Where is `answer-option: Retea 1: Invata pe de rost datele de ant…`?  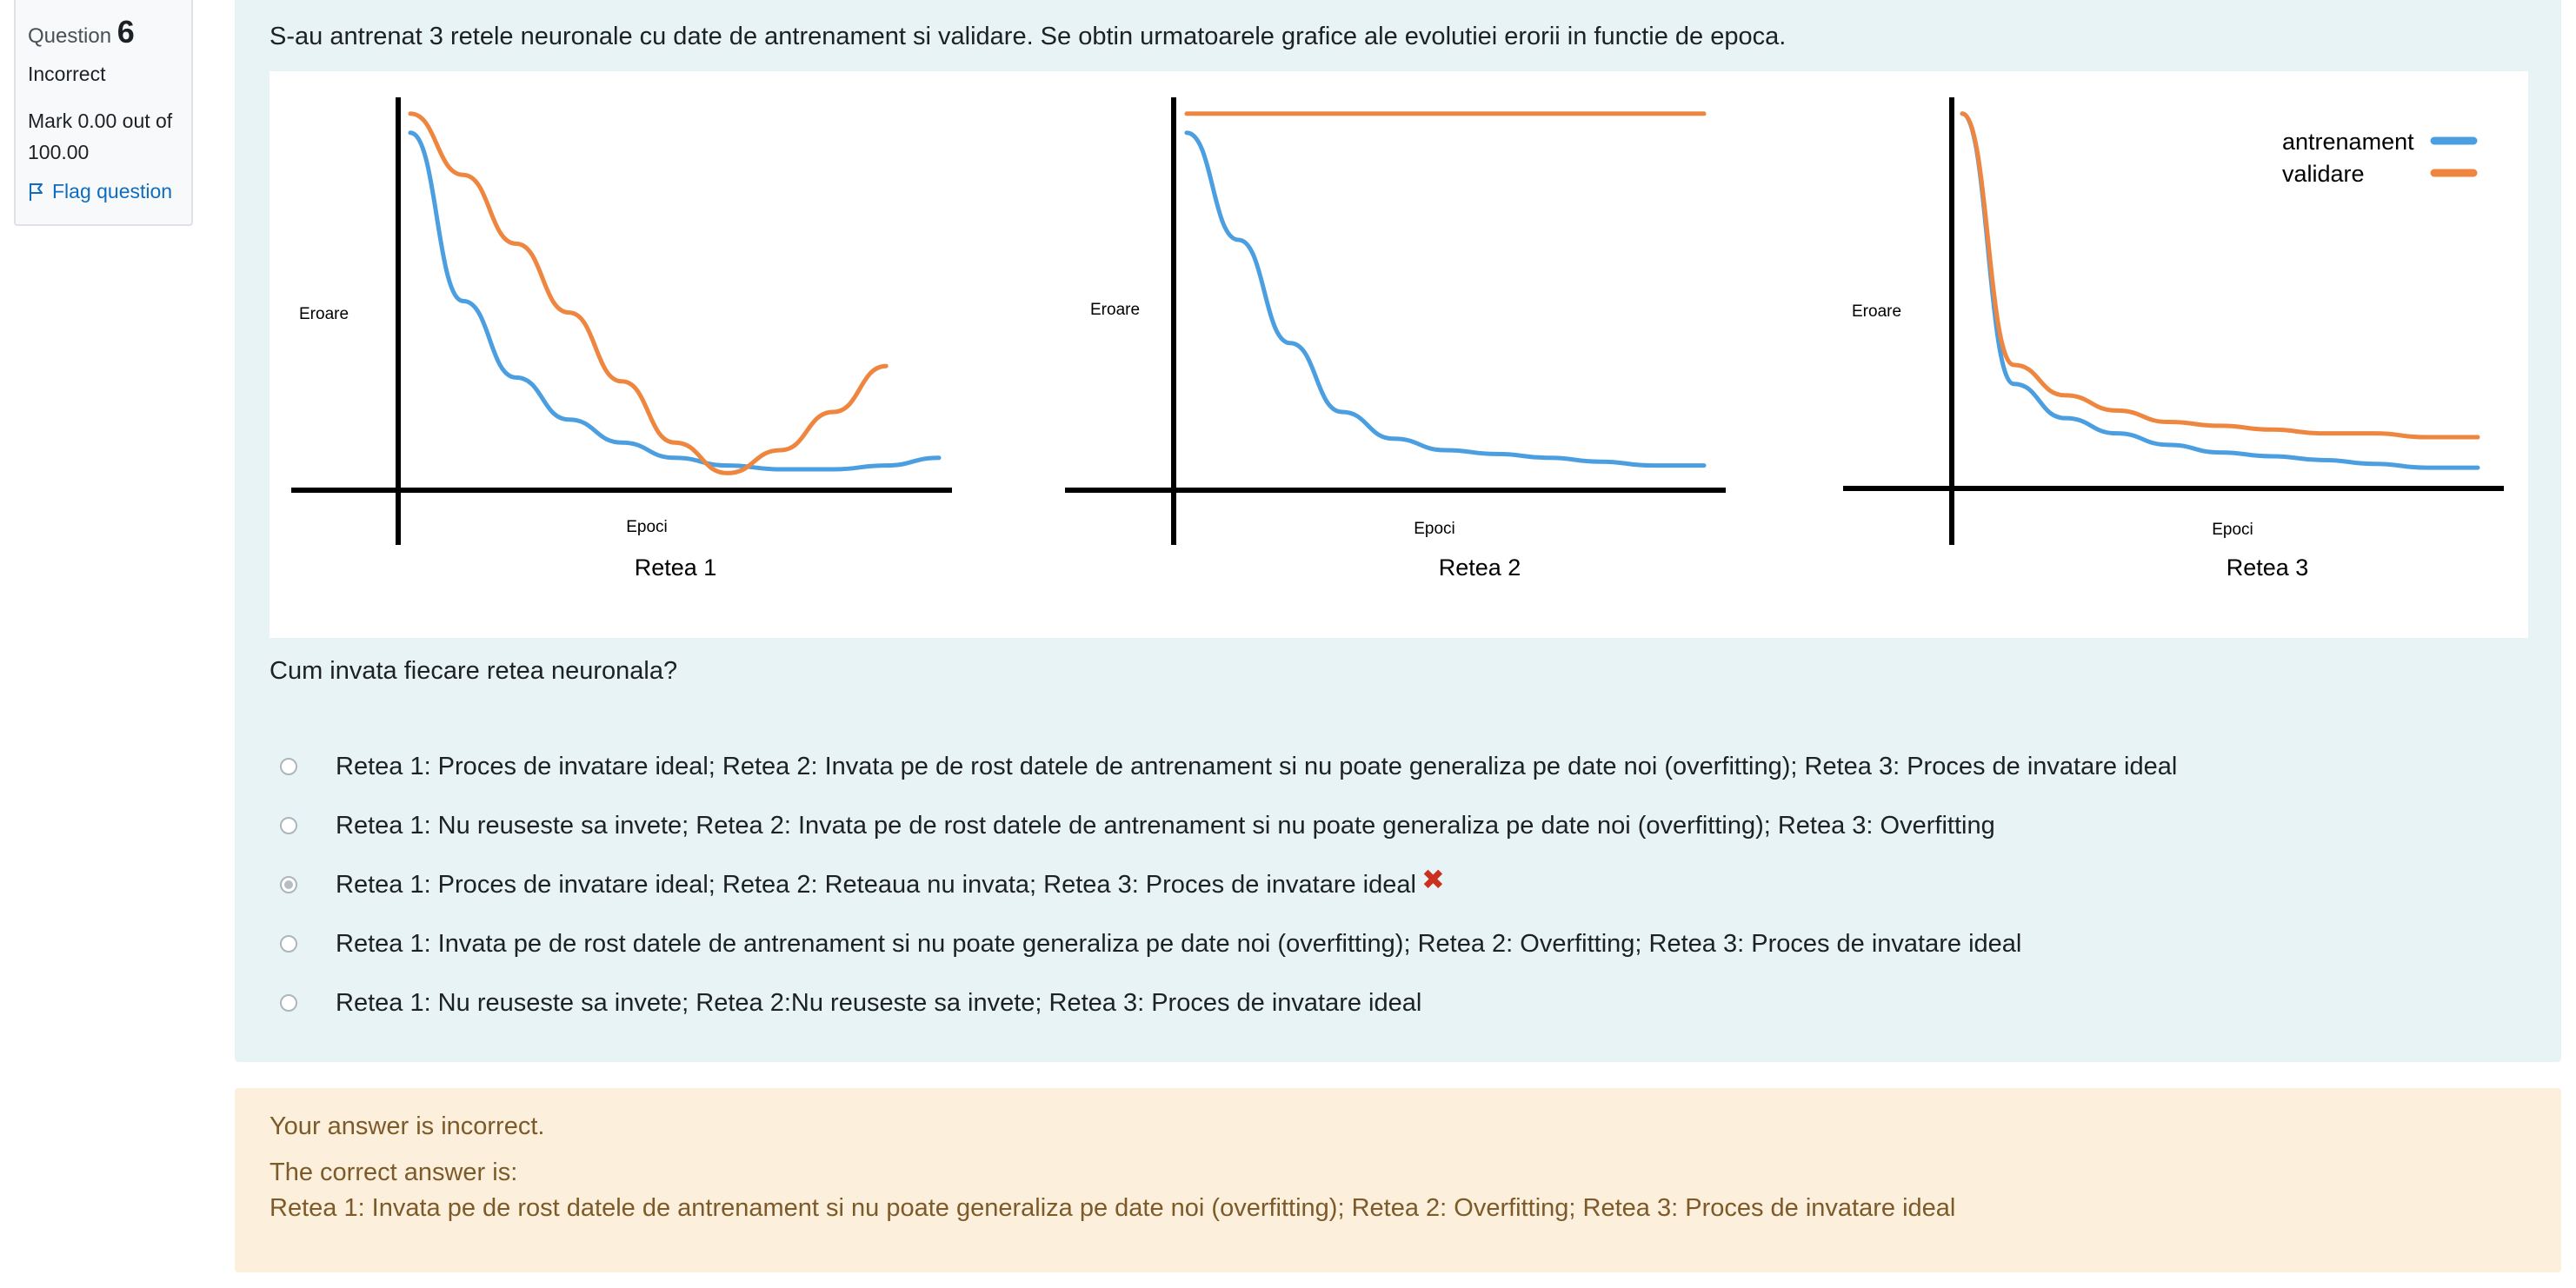
answer-option: Retea 1: Invata pe de rost datele de ant… is located at coordinates (1228, 943).